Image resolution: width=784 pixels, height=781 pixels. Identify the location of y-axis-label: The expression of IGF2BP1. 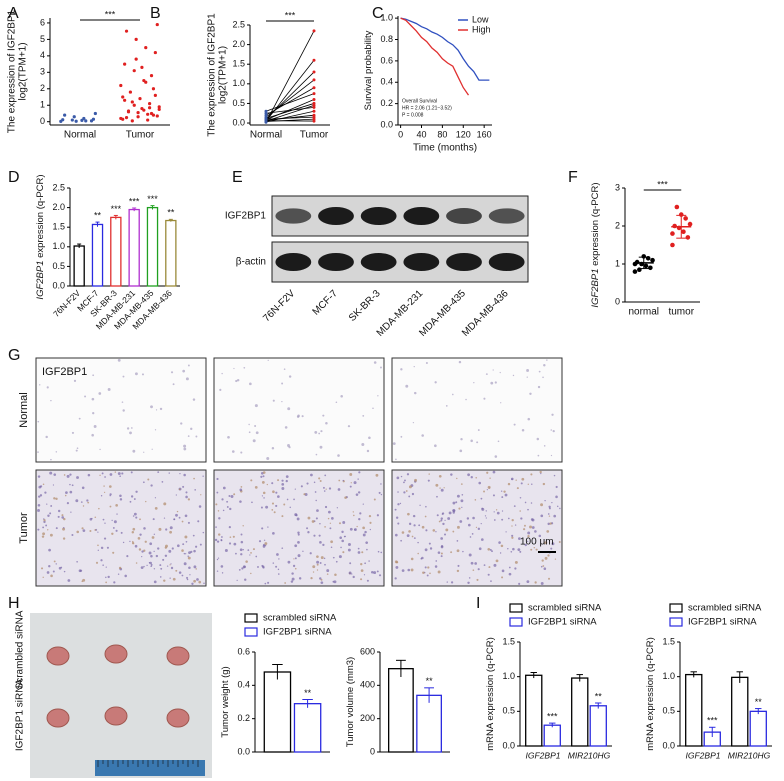
(212, 75).